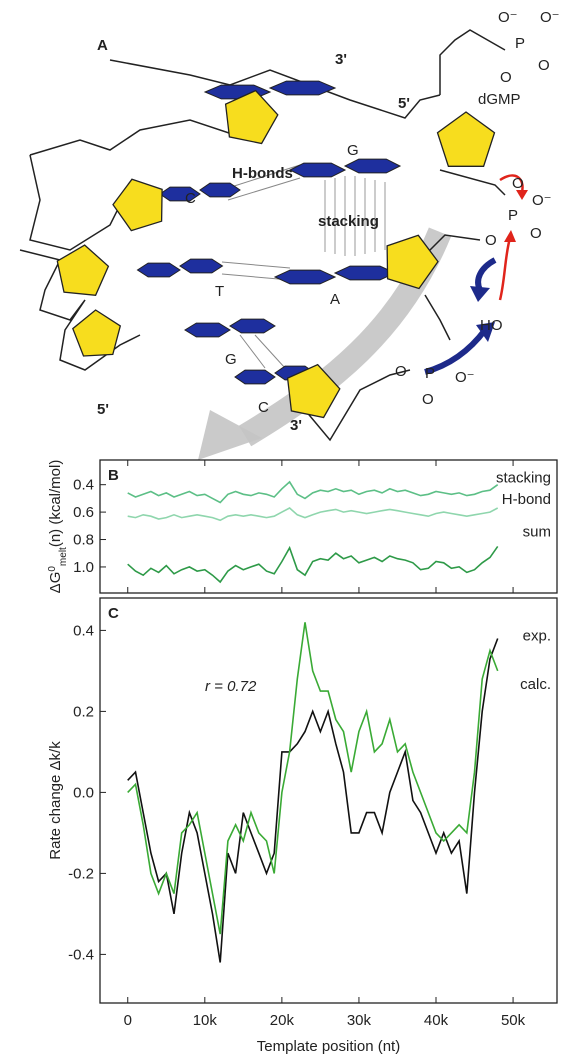  Describe the element at coordinates (436, 1020) in the screenshot. I see `x-tick-label: 40k` at that location.